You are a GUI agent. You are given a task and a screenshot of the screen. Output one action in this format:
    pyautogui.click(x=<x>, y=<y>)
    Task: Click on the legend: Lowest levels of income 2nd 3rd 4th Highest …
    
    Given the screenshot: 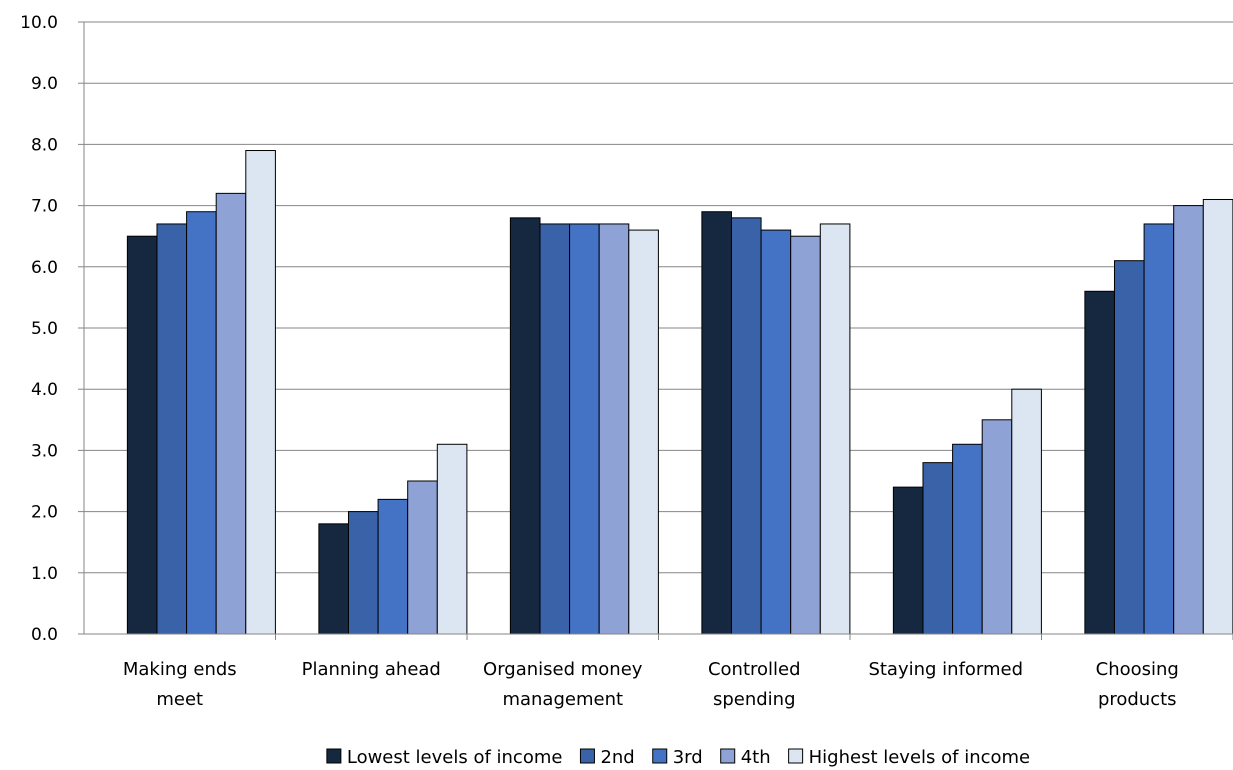 What is the action you would take?
    pyautogui.click(x=678, y=757)
    